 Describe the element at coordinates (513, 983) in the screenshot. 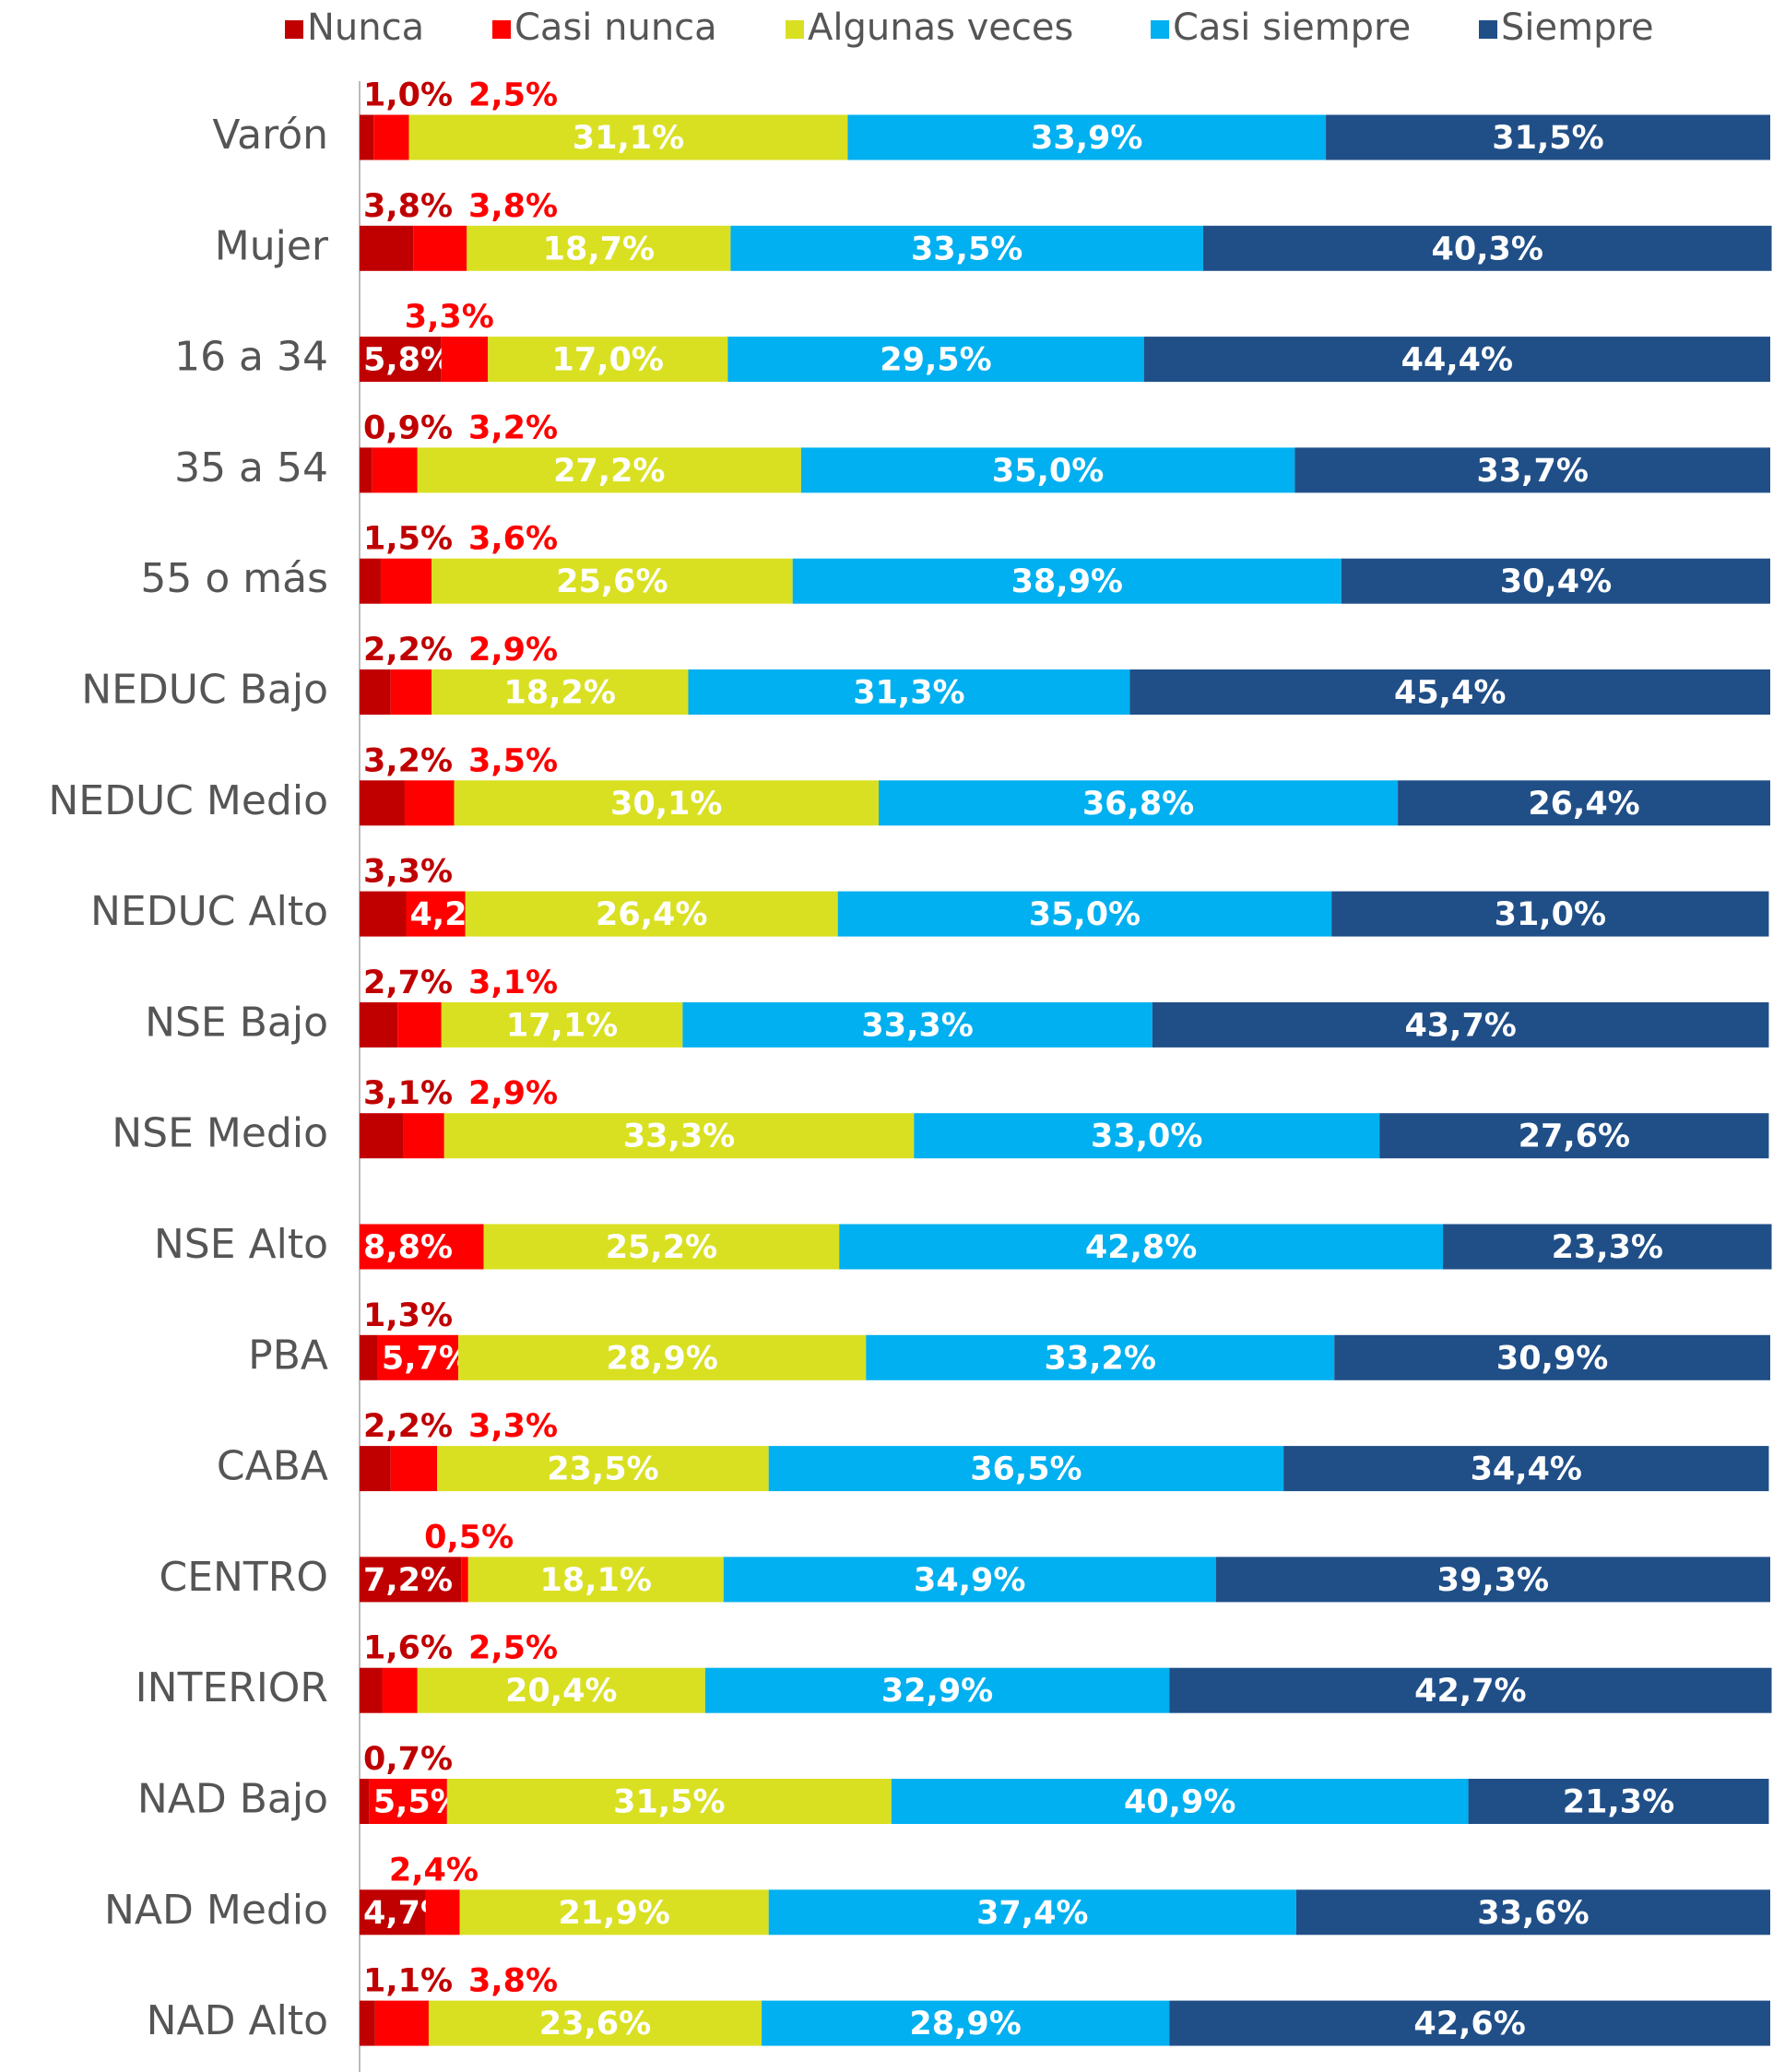

I see `value-label: 3,1%` at that location.